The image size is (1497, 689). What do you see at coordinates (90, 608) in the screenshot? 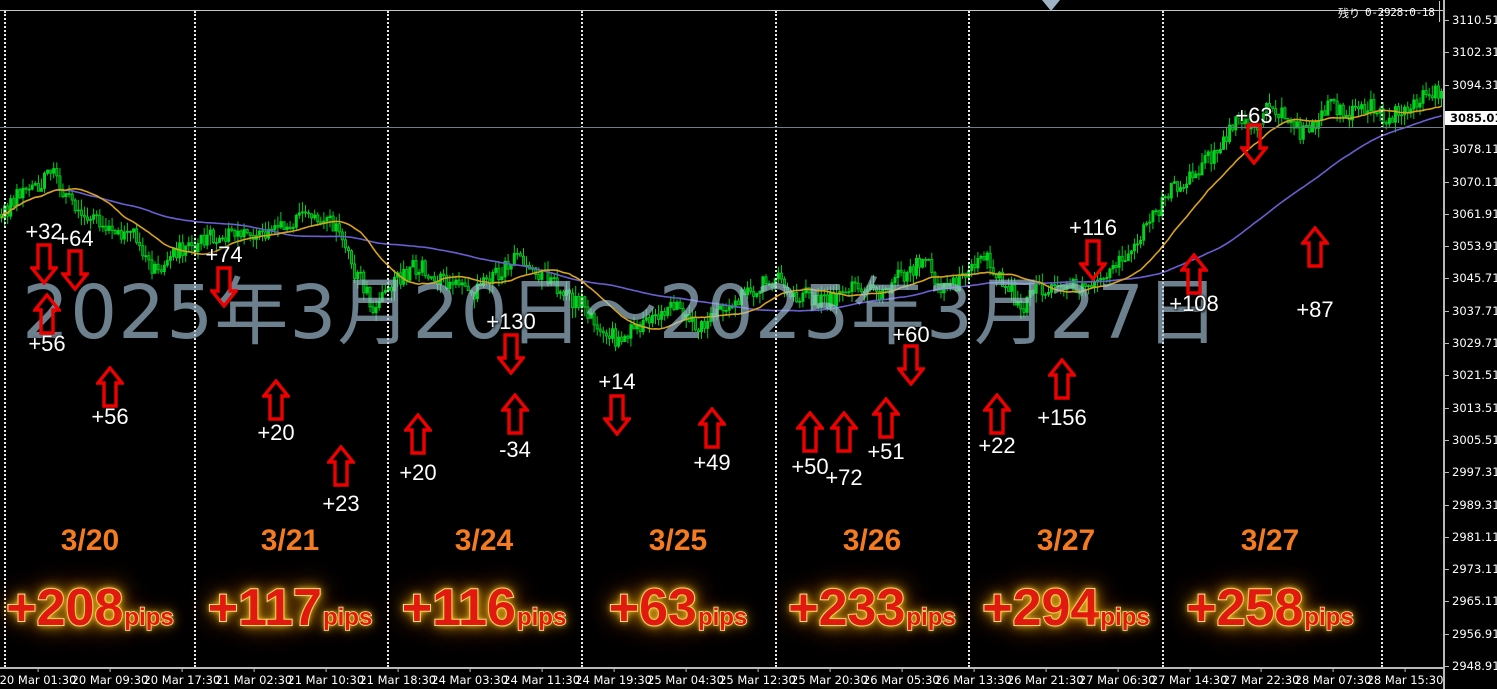
I see `day-pips-total: +208 pips` at bounding box center [90, 608].